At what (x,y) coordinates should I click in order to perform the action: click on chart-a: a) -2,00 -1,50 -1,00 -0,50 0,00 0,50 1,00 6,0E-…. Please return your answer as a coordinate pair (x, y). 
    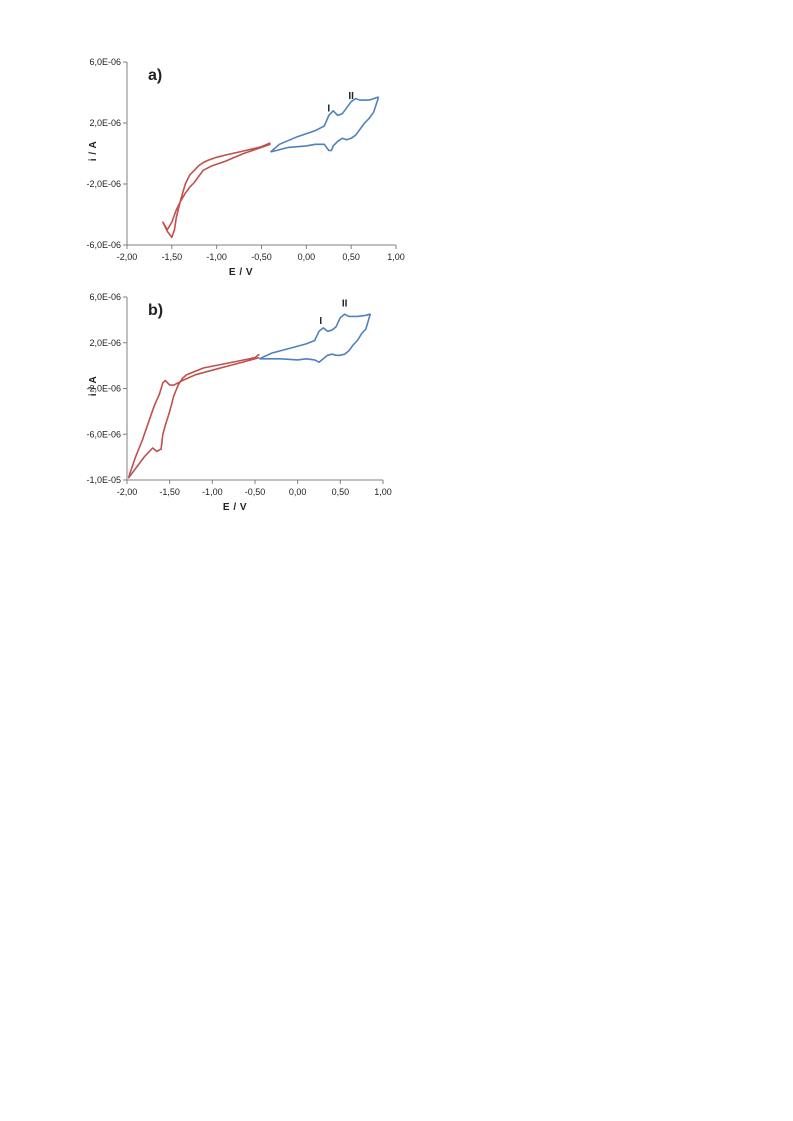
    Looking at the image, I should click on (245, 167).